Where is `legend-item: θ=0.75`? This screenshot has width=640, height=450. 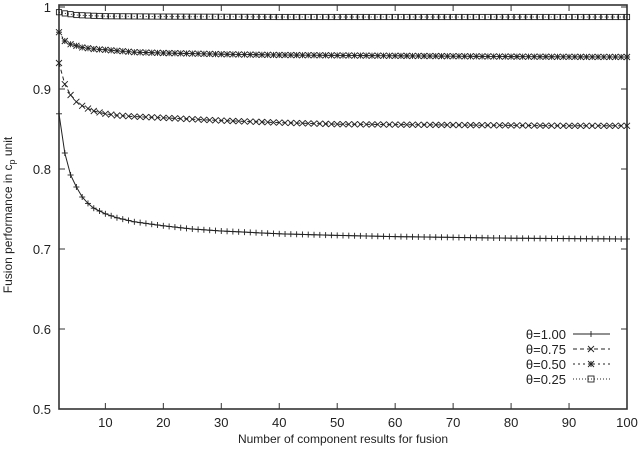 legend-item: θ=0.75 is located at coordinates (546, 349).